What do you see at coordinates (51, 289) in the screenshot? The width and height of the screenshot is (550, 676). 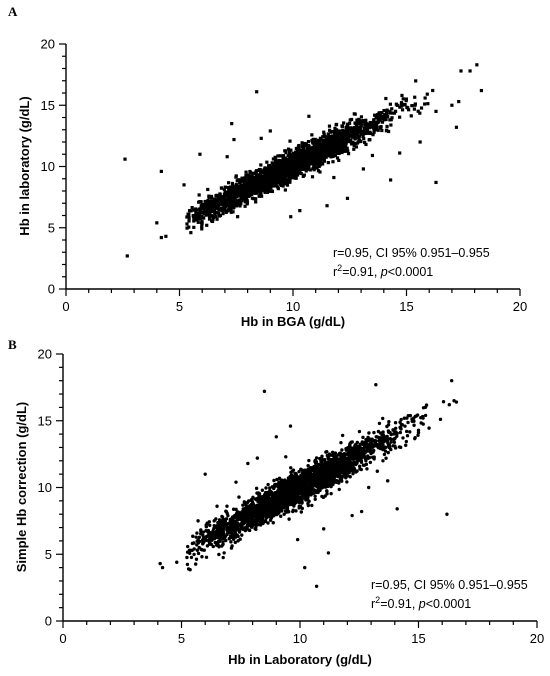 I see `panel-a-y-tick-label: 0` at bounding box center [51, 289].